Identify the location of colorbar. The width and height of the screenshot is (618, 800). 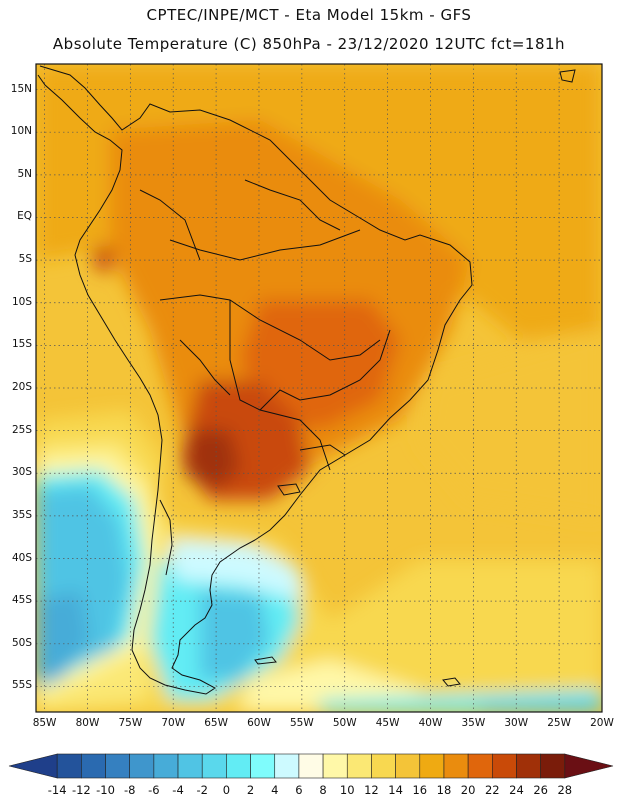
(311, 766).